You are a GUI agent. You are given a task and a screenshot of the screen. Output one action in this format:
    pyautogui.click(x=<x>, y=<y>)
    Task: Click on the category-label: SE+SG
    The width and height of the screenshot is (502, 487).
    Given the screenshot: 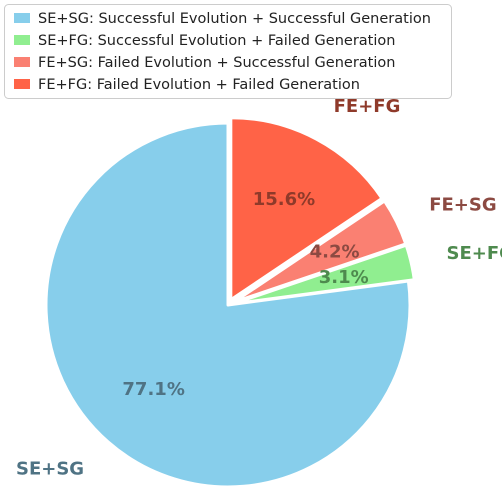 What is the action you would take?
    pyautogui.click(x=50, y=468)
    